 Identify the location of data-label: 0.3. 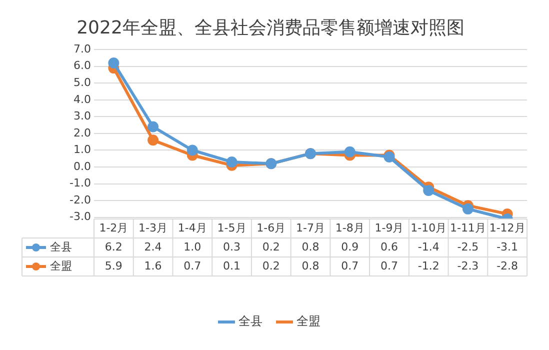
(232, 247).